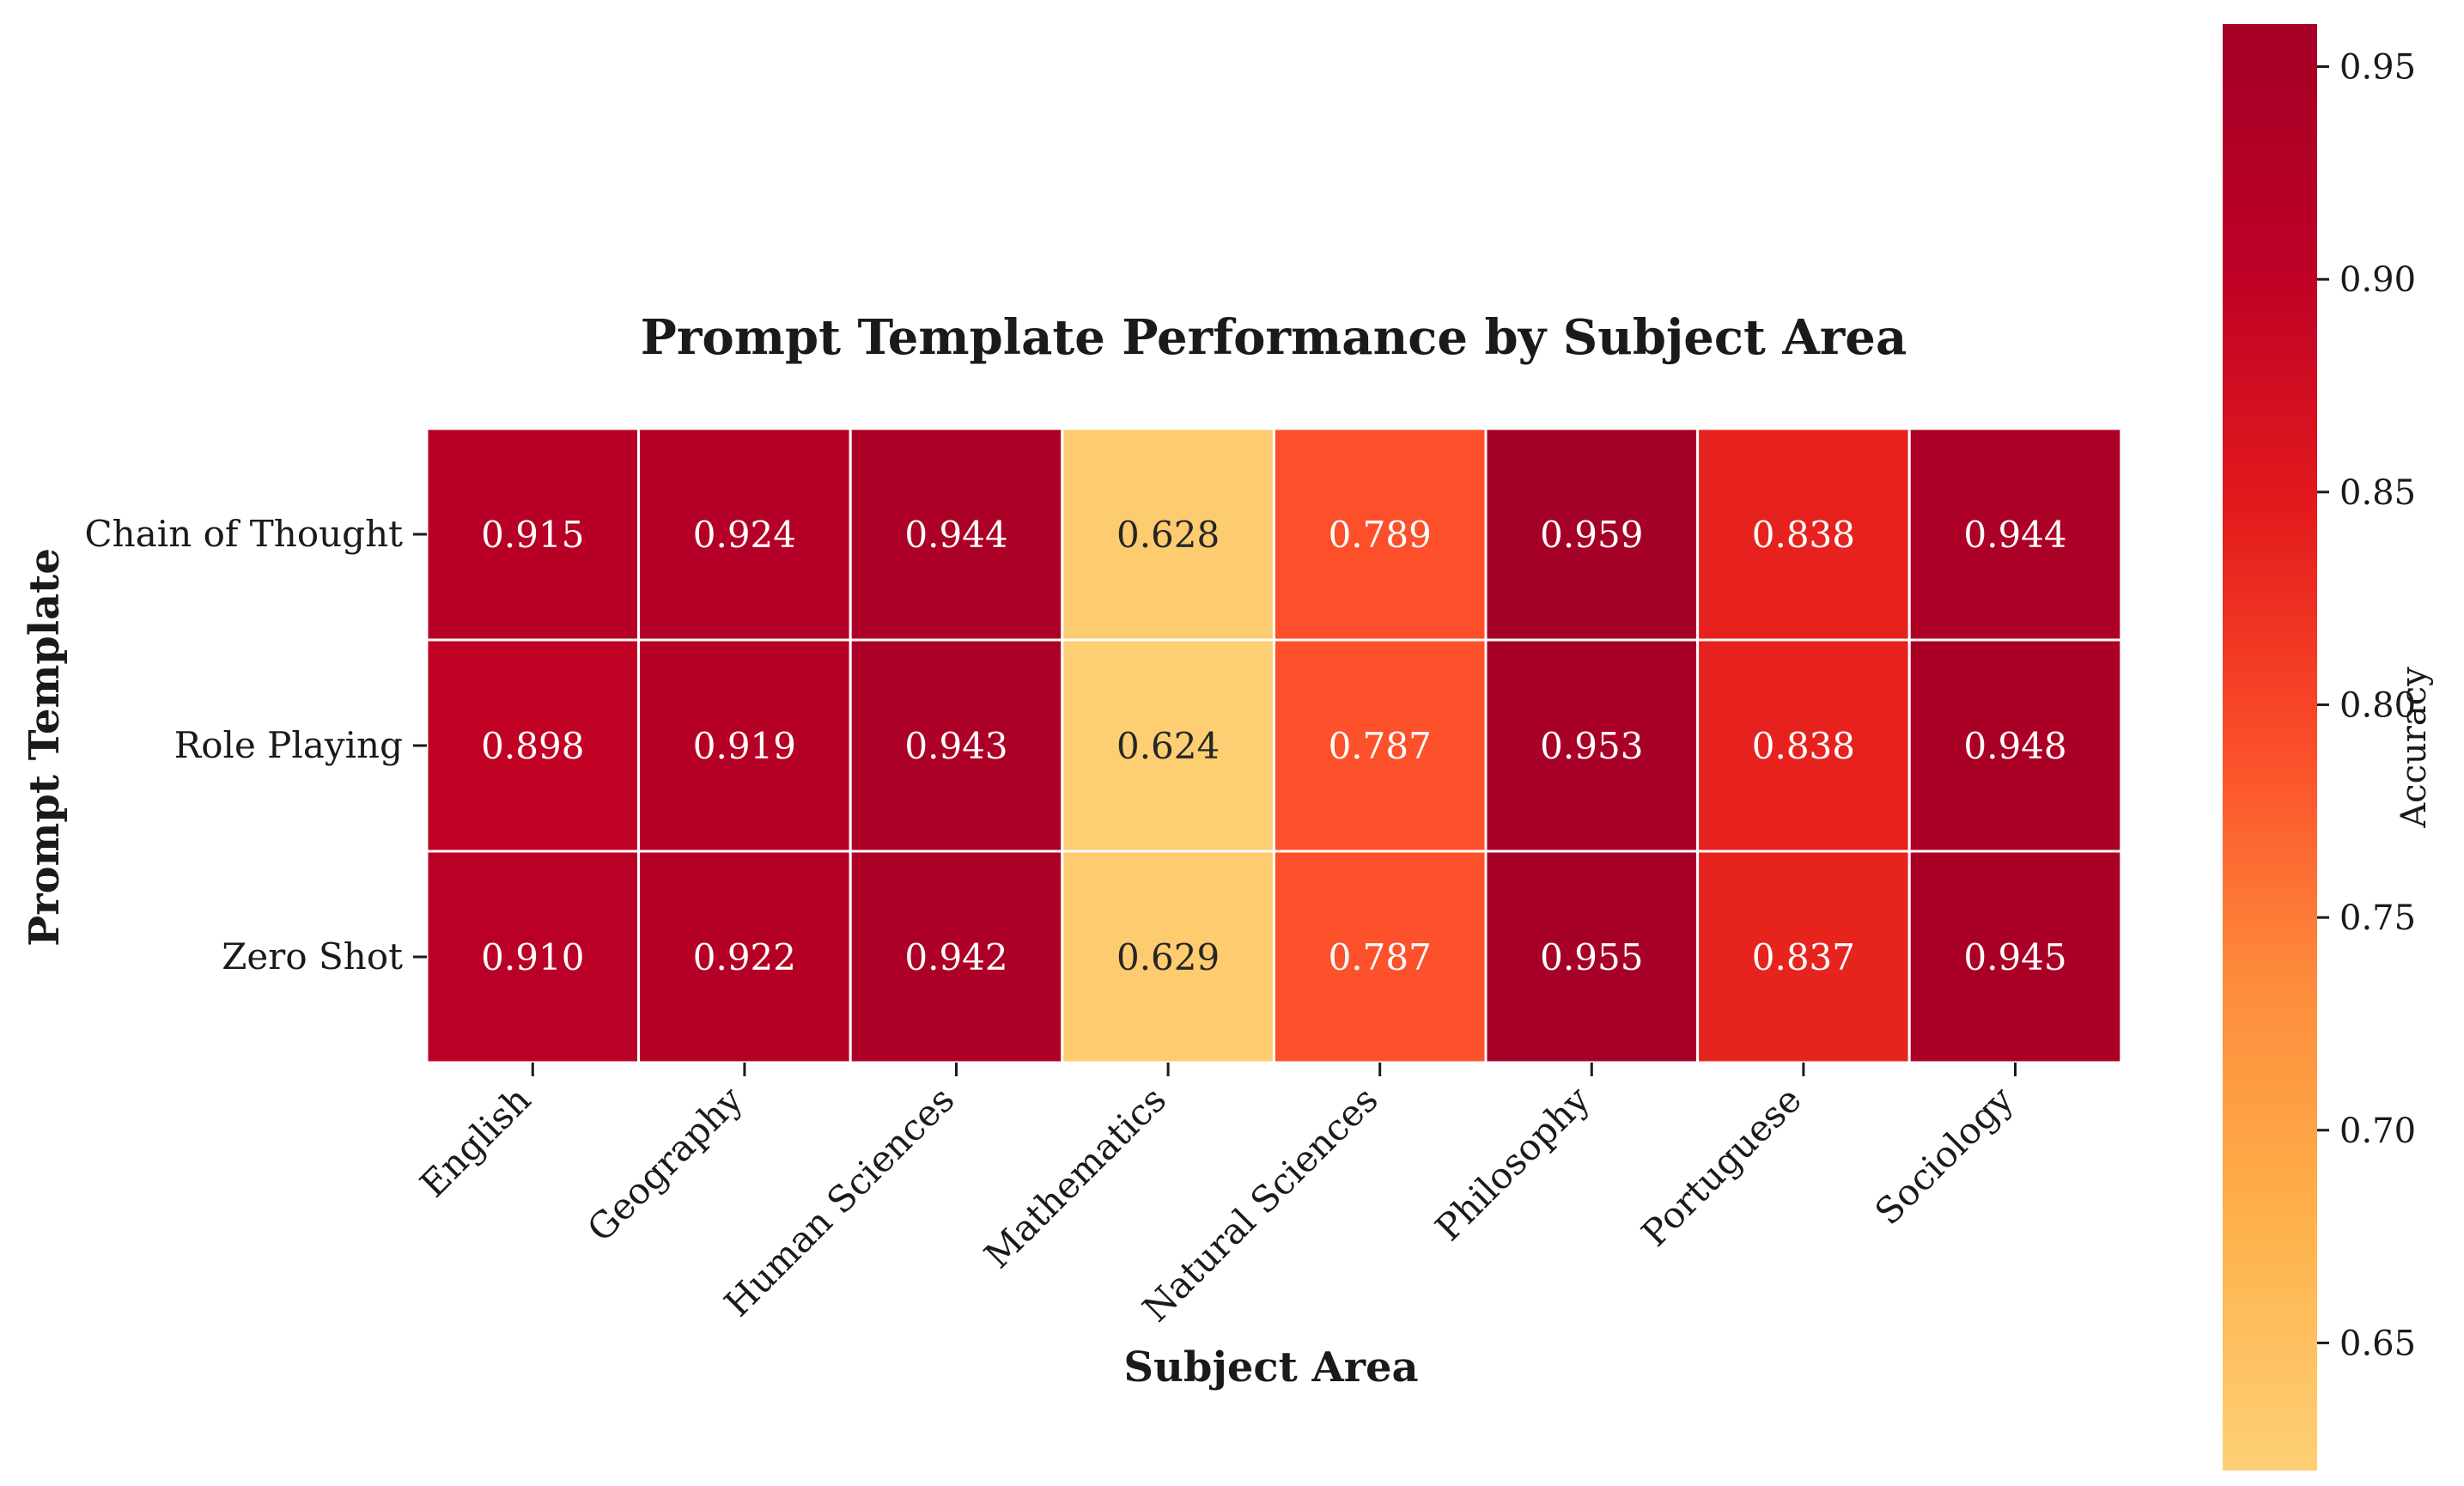 The width and height of the screenshot is (2464, 1486). Describe the element at coordinates (532, 746) in the screenshot. I see `cell-value-label: 0.898` at that location.